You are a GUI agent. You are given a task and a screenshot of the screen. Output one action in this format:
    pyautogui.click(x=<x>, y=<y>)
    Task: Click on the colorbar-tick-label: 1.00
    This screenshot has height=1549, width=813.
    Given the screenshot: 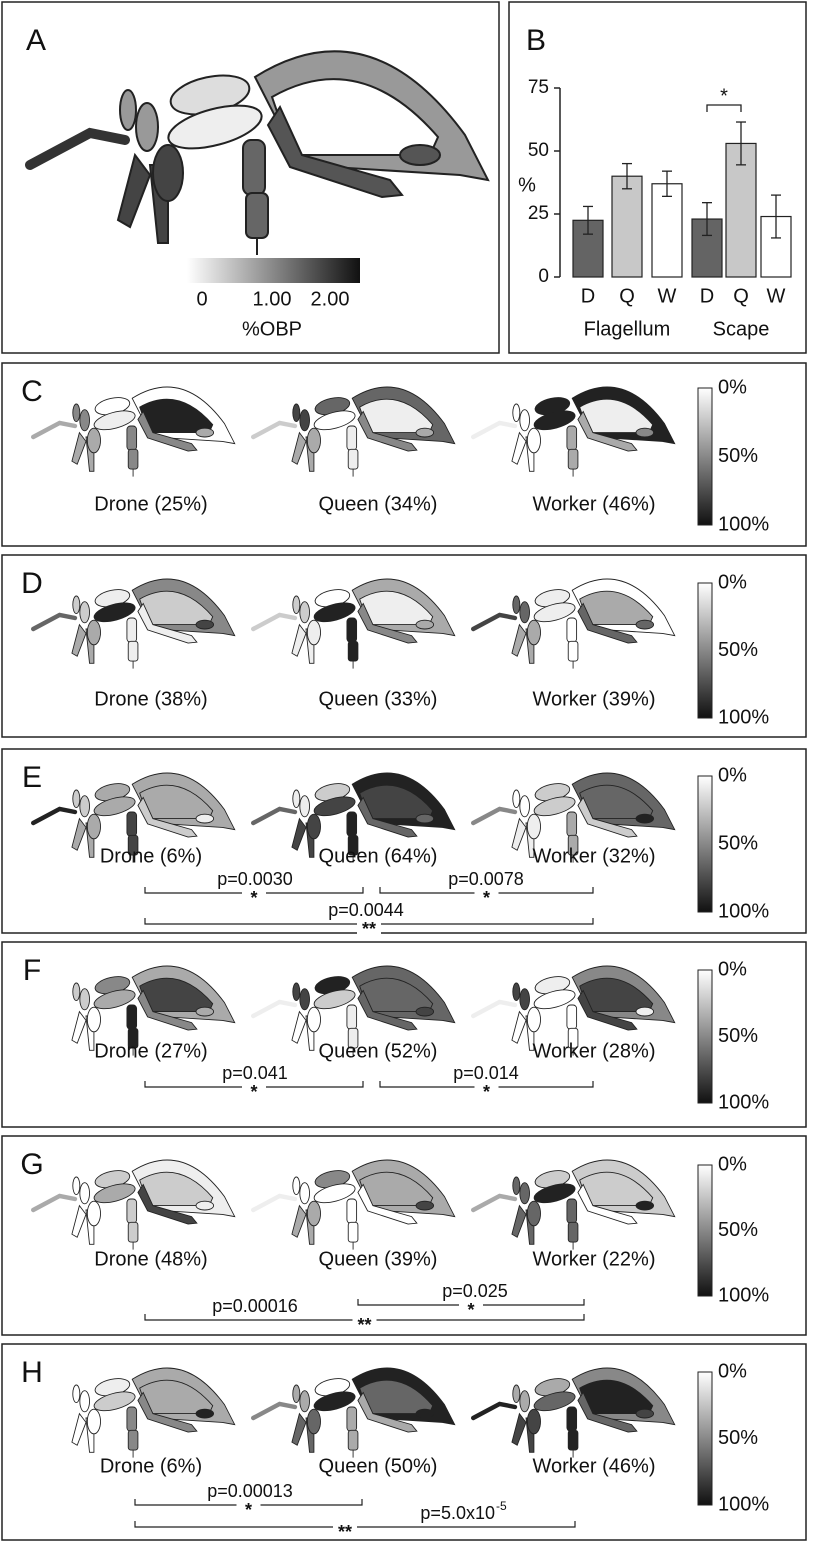 What is the action you would take?
    pyautogui.click(x=272, y=299)
    